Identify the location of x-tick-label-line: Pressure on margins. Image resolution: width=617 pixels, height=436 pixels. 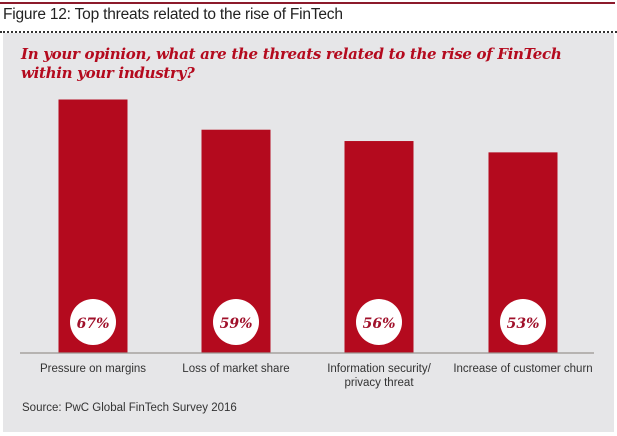
(93, 369).